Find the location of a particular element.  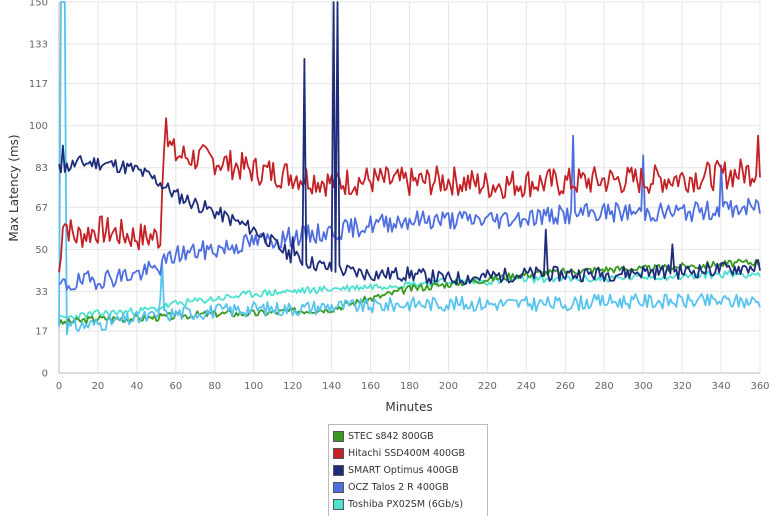

y-tick-label: 83 is located at coordinates (41, 168).